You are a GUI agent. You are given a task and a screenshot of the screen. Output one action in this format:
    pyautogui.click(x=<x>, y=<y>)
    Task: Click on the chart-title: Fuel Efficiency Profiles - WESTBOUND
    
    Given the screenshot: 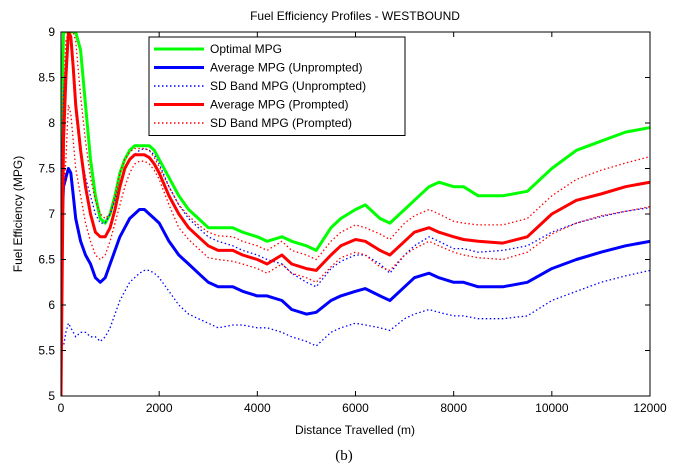 What is the action you would take?
    pyautogui.click(x=355, y=16)
    